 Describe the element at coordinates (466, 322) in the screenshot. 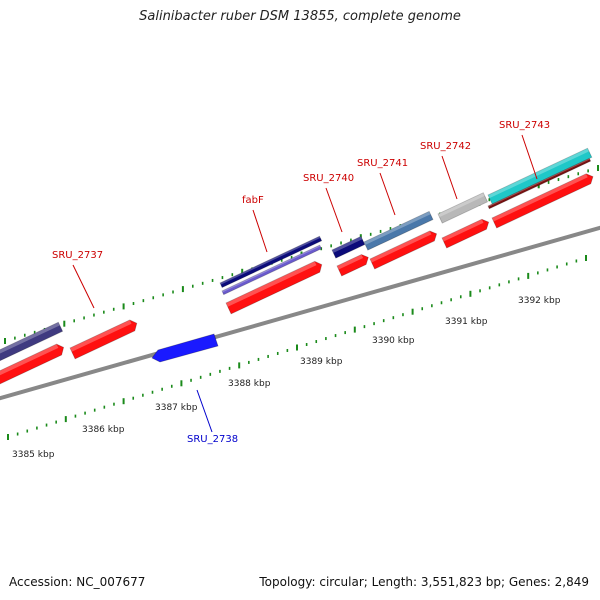

I see `scale-label: 3391 kbp` at that location.